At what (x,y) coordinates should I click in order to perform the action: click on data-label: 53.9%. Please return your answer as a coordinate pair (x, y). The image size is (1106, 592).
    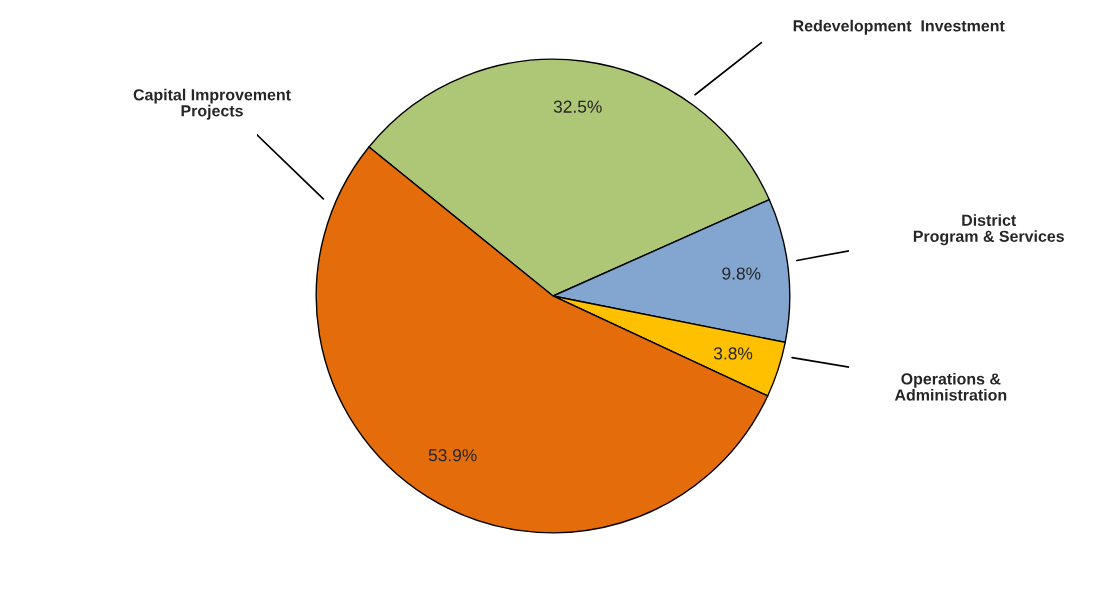
    Looking at the image, I should click on (452, 455).